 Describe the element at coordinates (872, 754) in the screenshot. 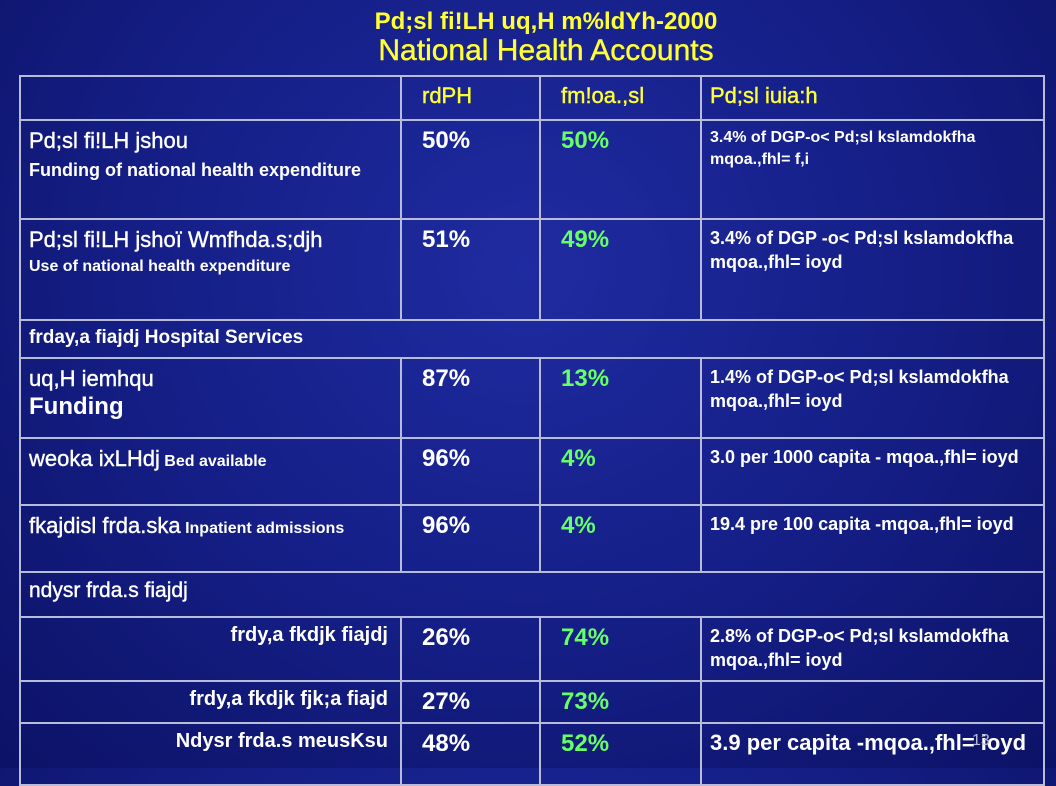

I see `row-note: 3.9 per capita -mqoa.,fhl= ioyd` at that location.